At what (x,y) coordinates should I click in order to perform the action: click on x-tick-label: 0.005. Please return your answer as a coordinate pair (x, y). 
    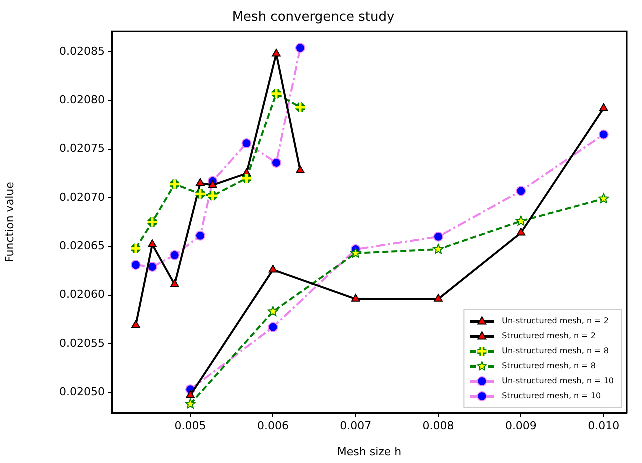
    Looking at the image, I should click on (190, 425).